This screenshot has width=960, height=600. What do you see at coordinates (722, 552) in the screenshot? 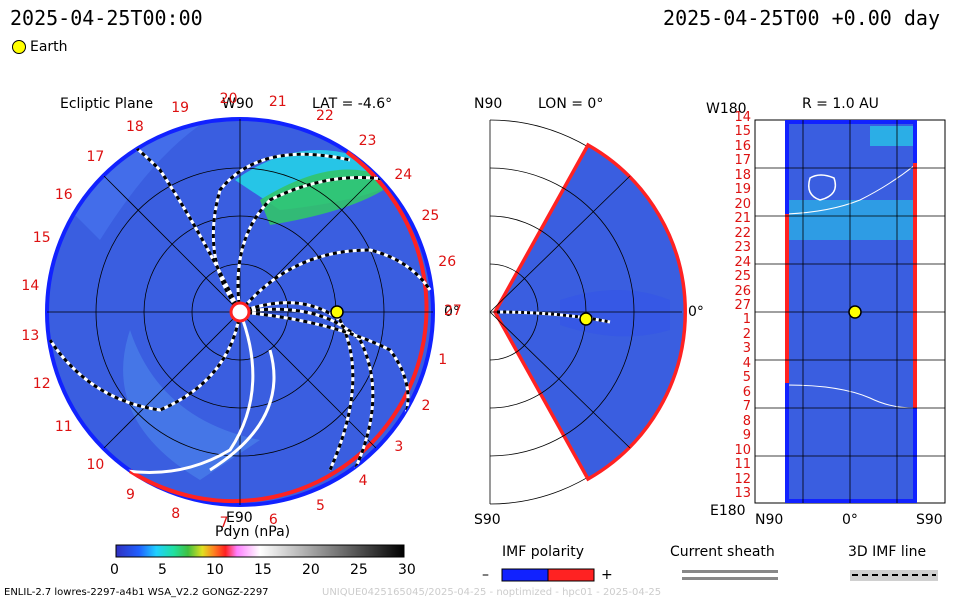
I see `current-sheath-label: Current sheath` at bounding box center [722, 552].